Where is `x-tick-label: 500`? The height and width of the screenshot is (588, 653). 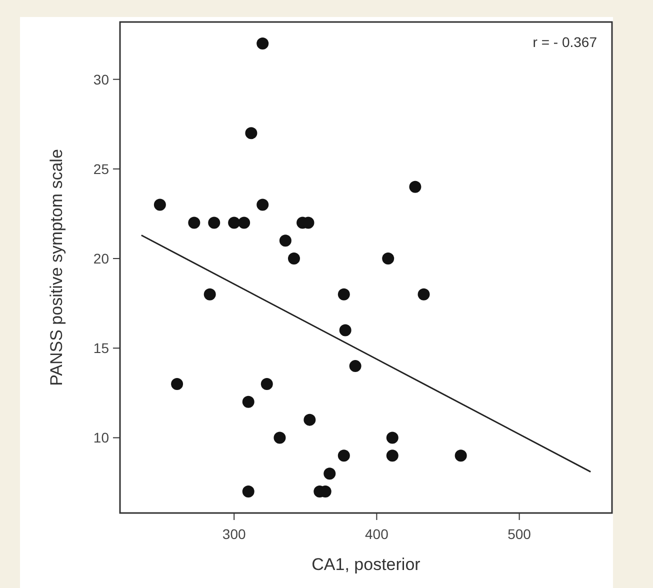 x-tick-label: 500 is located at coordinates (520, 534).